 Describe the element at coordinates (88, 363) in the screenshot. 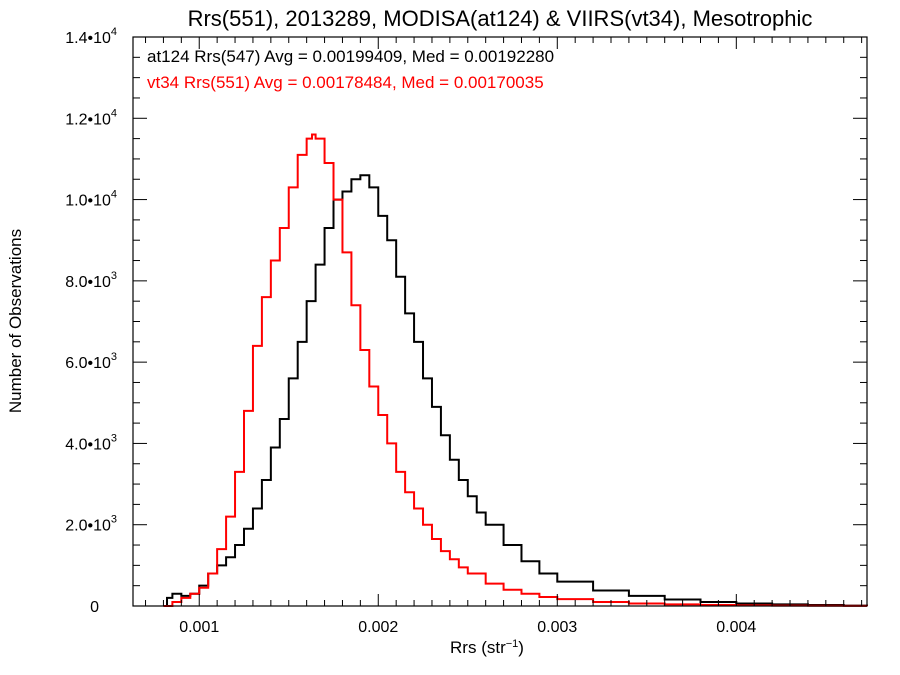

I see `y-tick-mantissa-3: 6.0•10` at that location.